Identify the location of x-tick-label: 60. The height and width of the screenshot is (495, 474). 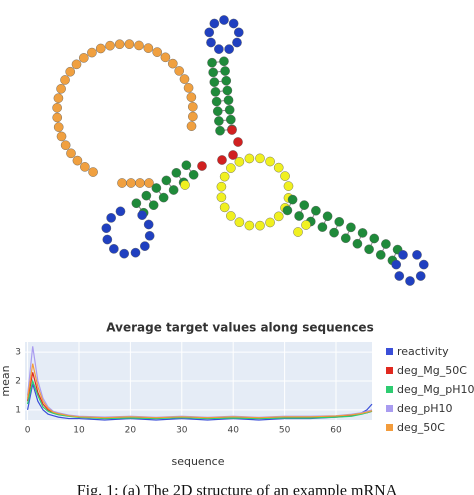
(336, 431).